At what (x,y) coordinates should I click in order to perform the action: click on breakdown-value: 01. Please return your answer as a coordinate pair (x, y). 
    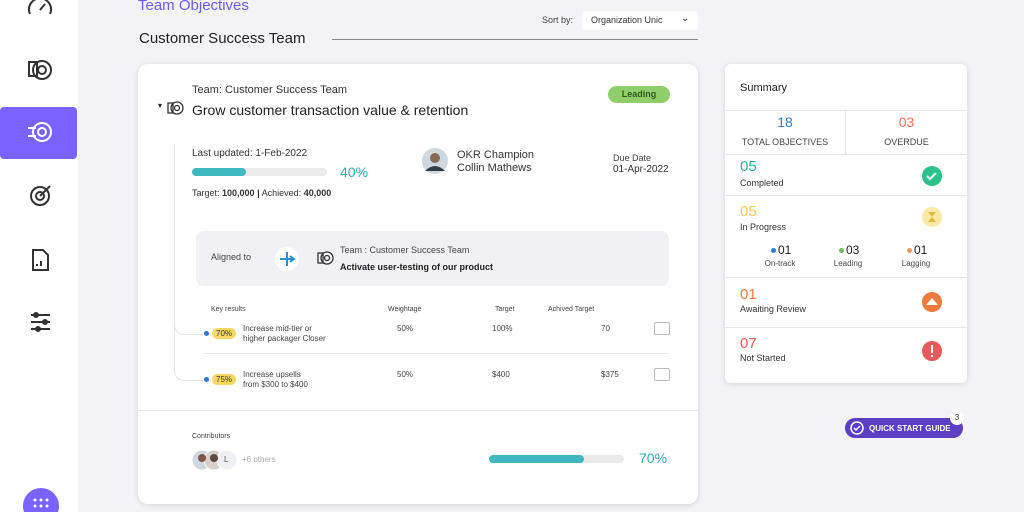
    Looking at the image, I should click on (921, 250).